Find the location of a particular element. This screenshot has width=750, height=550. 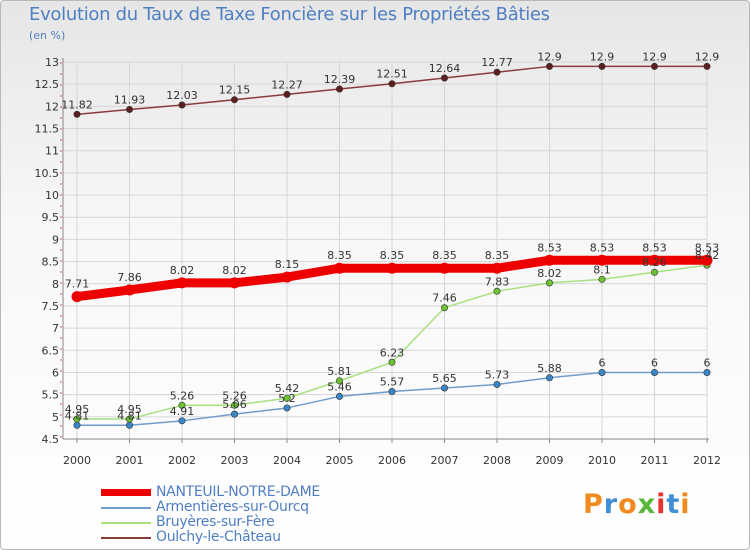

legend-label: Oulchy-le-Château is located at coordinates (218, 537).